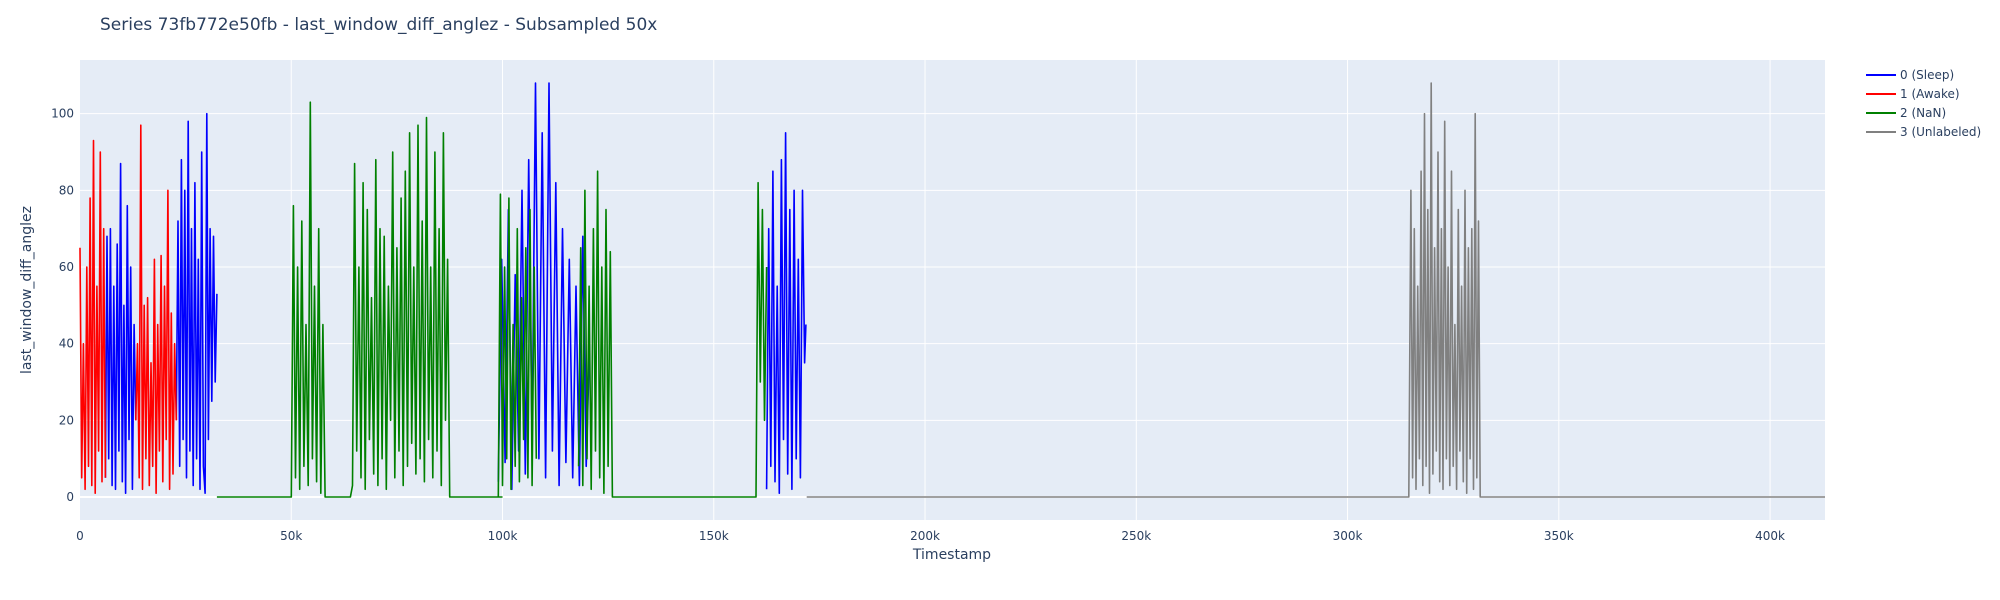  Describe the element at coordinates (66, 190) in the screenshot. I see `y-tick-label: 80` at that location.